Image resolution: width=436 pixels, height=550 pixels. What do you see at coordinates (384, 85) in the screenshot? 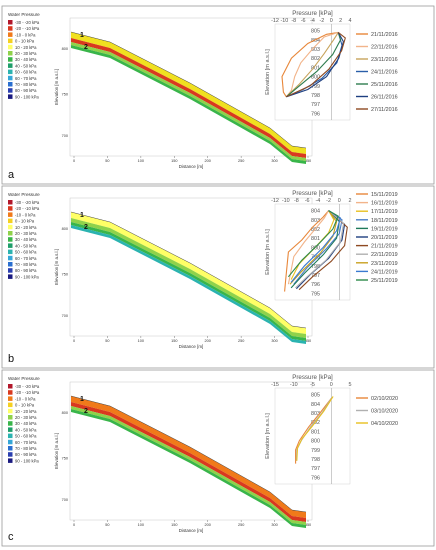
I see `series-legend-label: 25/11/2016` at bounding box center [384, 85].